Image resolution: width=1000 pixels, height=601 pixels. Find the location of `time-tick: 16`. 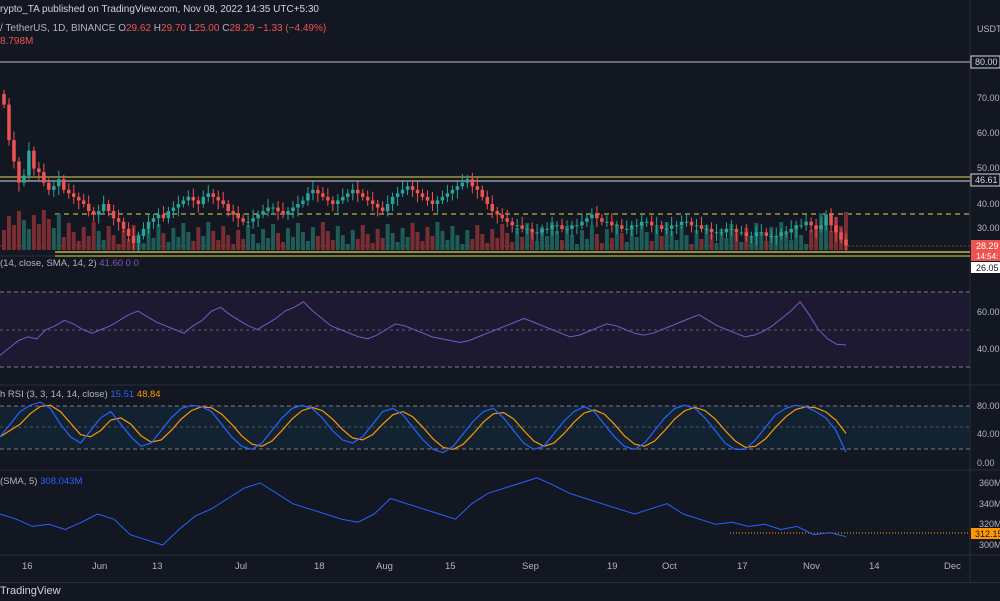

time-tick: 16 is located at coordinates (27, 566).